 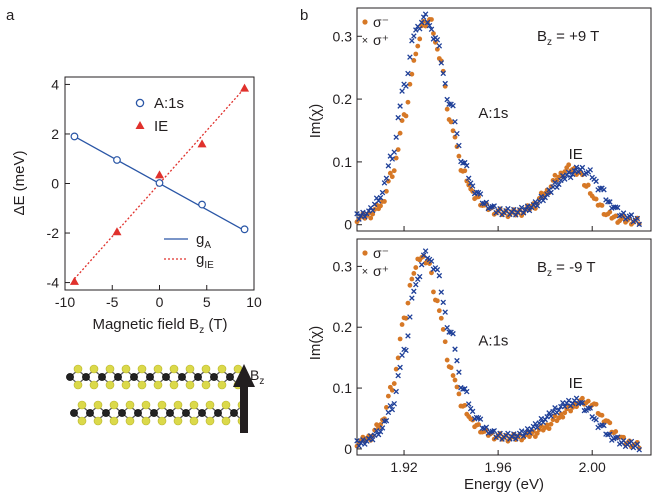 What do you see at coordinates (201, 330) in the screenshot?
I see `panel-a-xlabel-sub: z` at bounding box center [201, 330].